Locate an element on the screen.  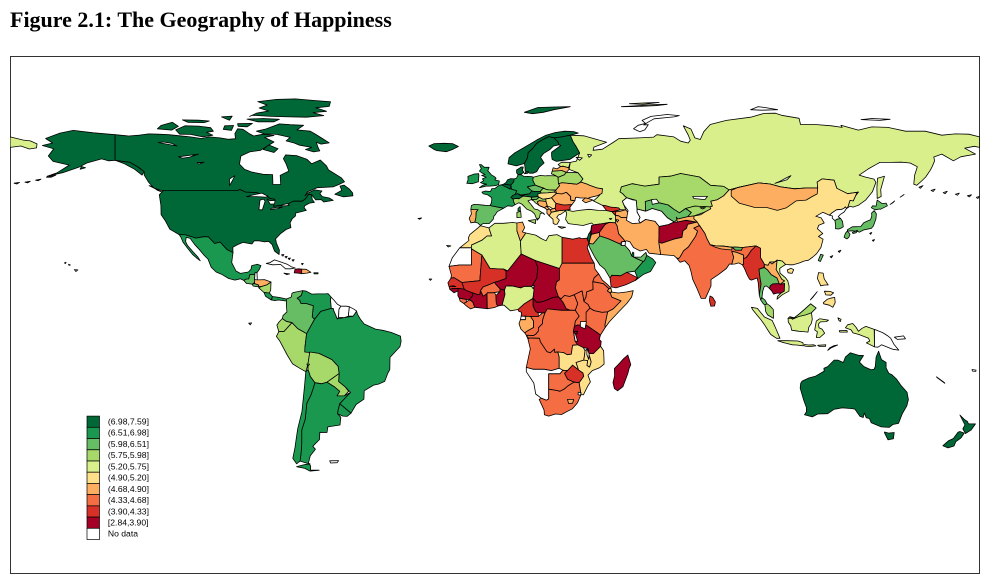
svg-text: [2.84,3.90] is located at coordinates (128, 523).